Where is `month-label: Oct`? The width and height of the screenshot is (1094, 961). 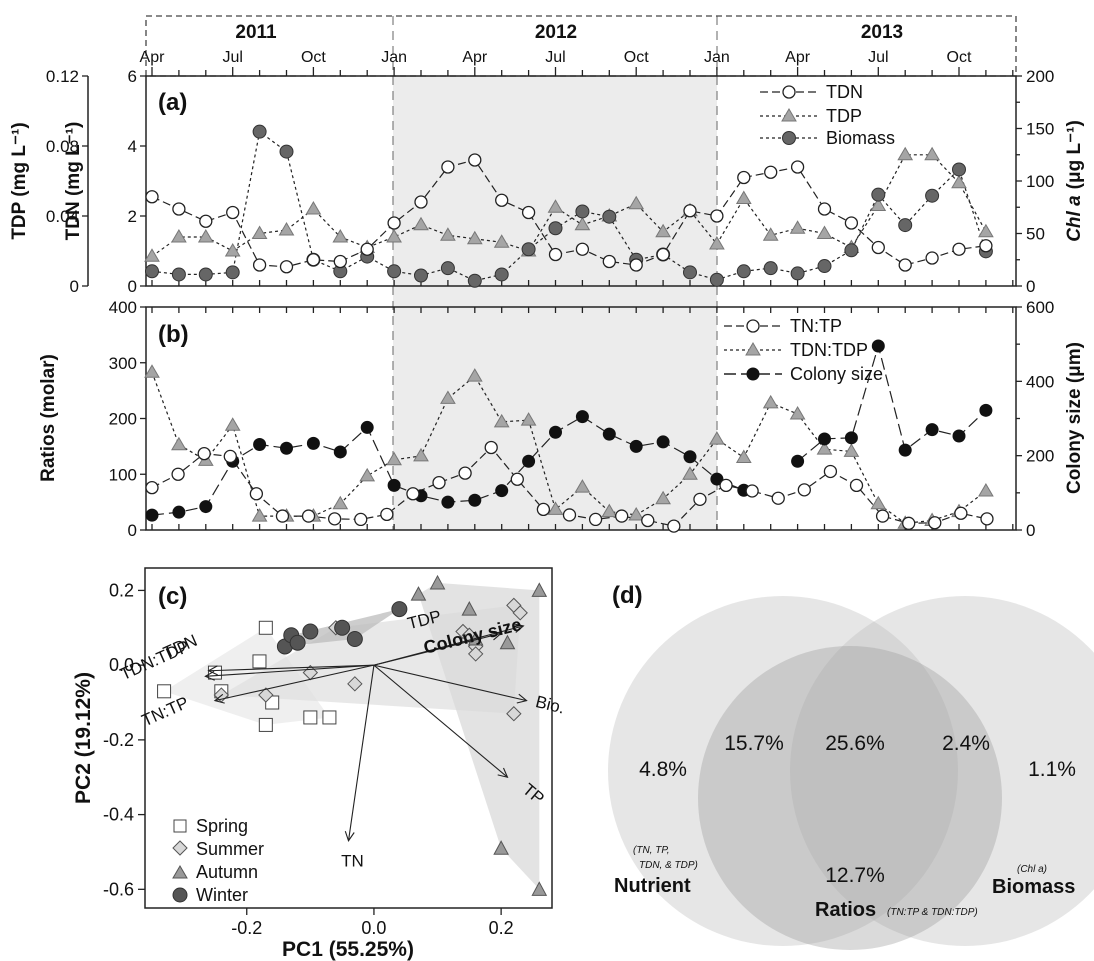 month-label: Oct is located at coordinates (959, 57).